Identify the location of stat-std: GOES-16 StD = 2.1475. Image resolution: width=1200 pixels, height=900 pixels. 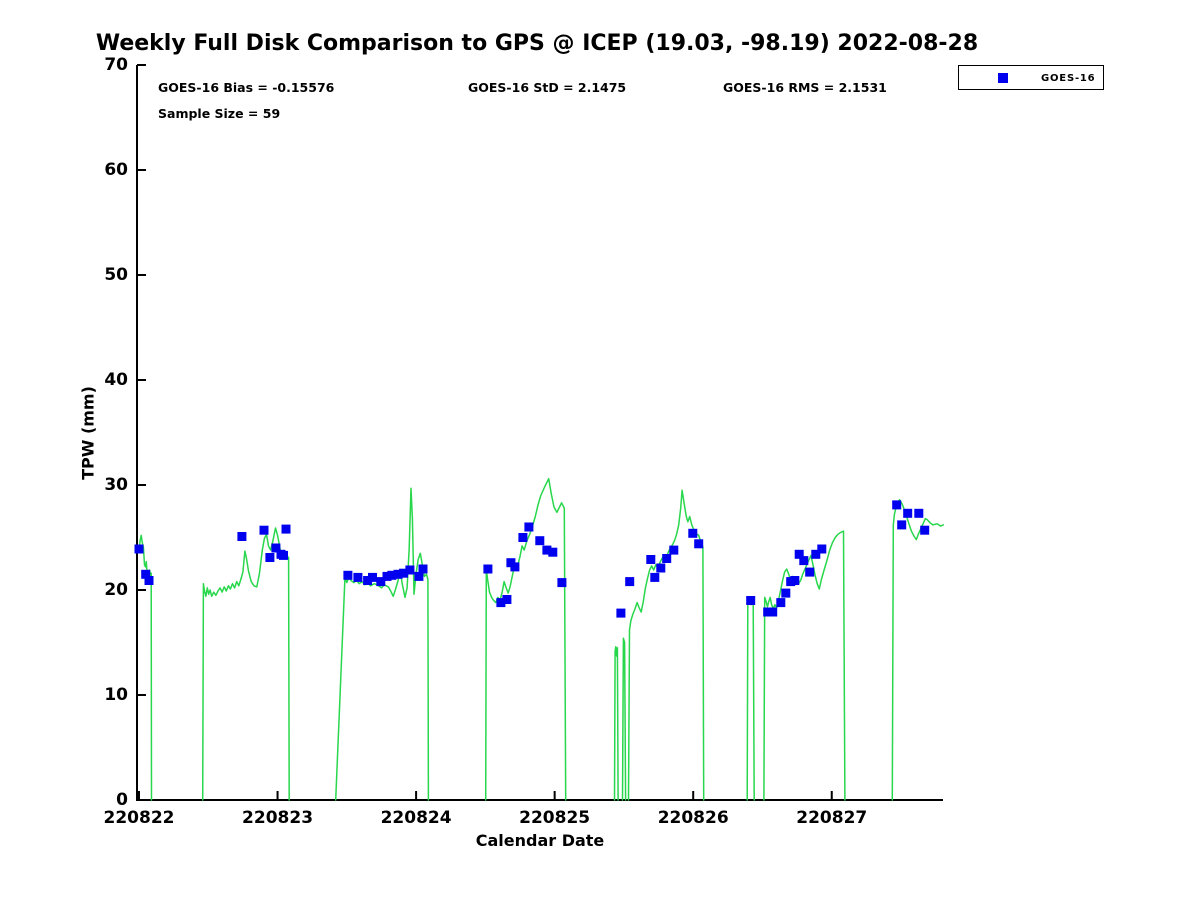
(547, 87).